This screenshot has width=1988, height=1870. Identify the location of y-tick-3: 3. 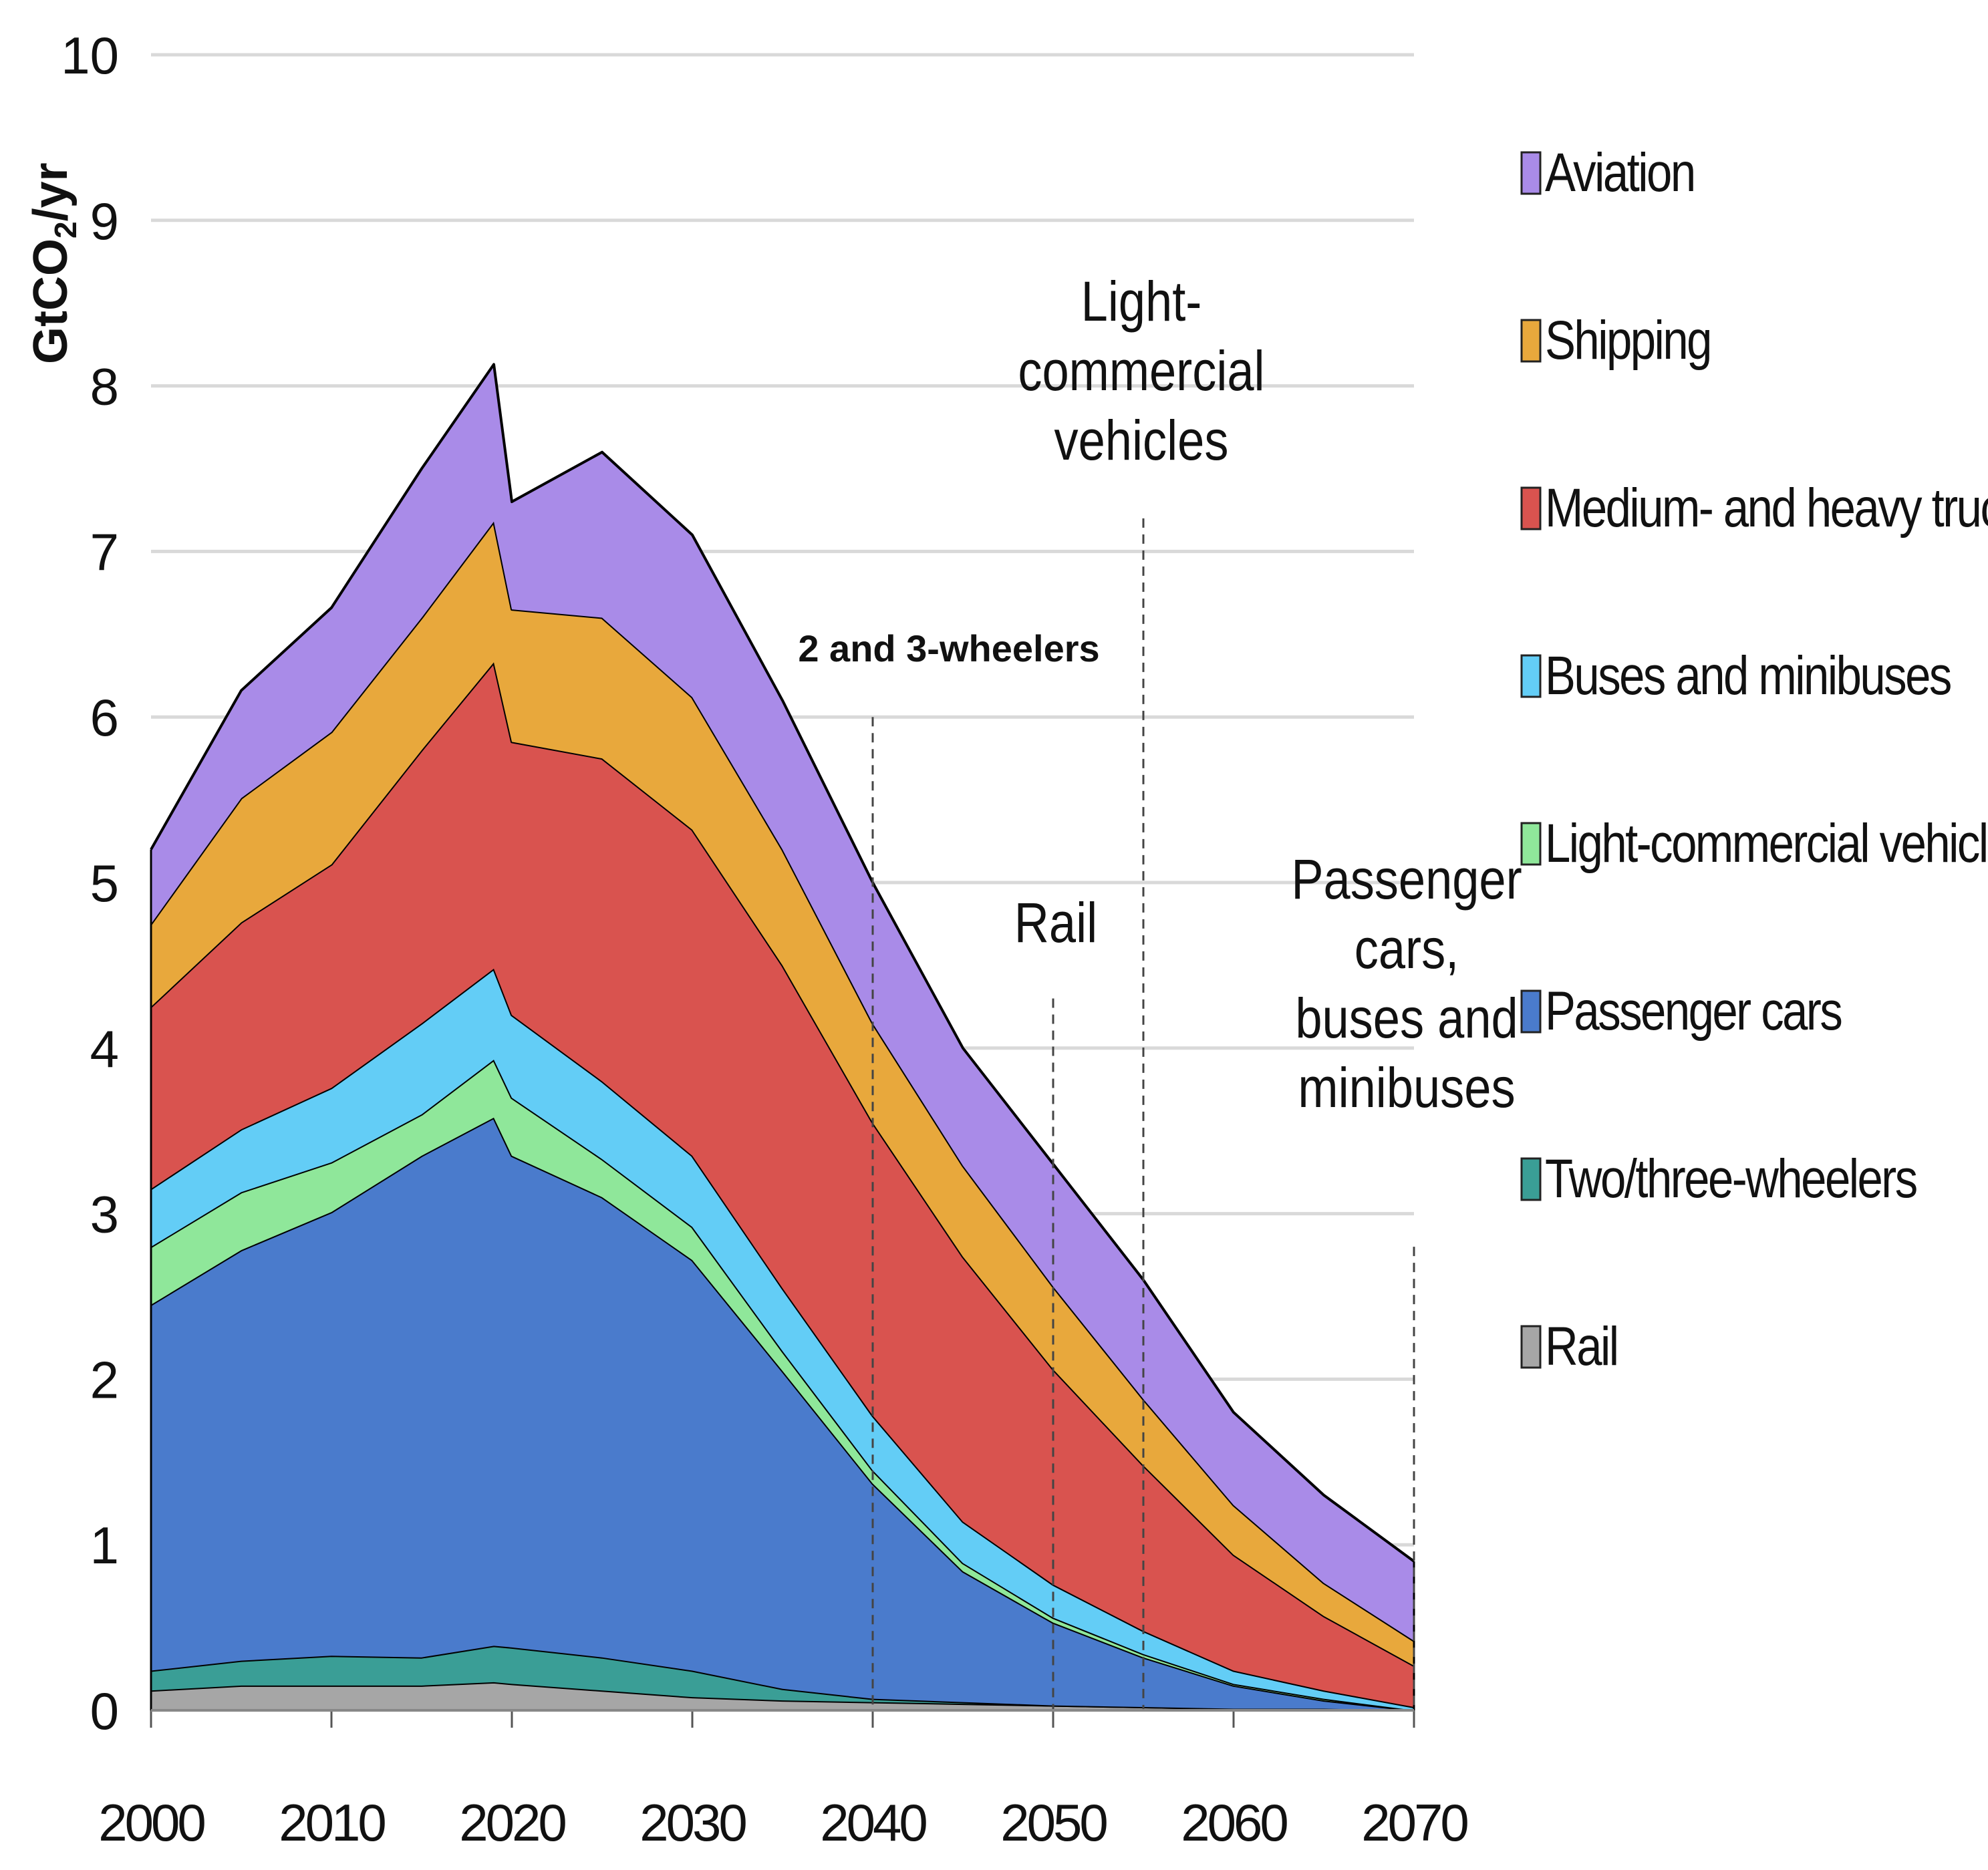
(104, 1214).